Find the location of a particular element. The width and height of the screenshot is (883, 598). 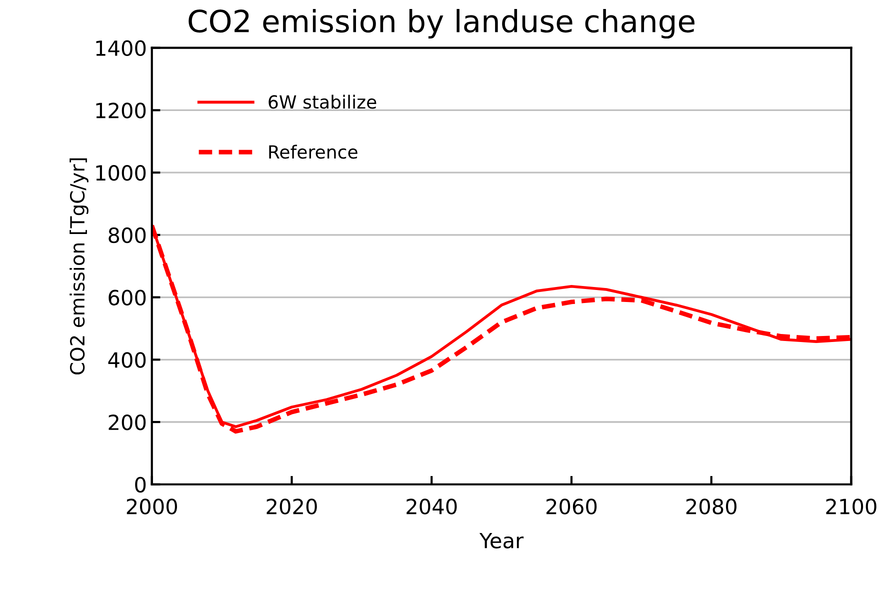

x-tick-label: 2060 is located at coordinates (571, 506).